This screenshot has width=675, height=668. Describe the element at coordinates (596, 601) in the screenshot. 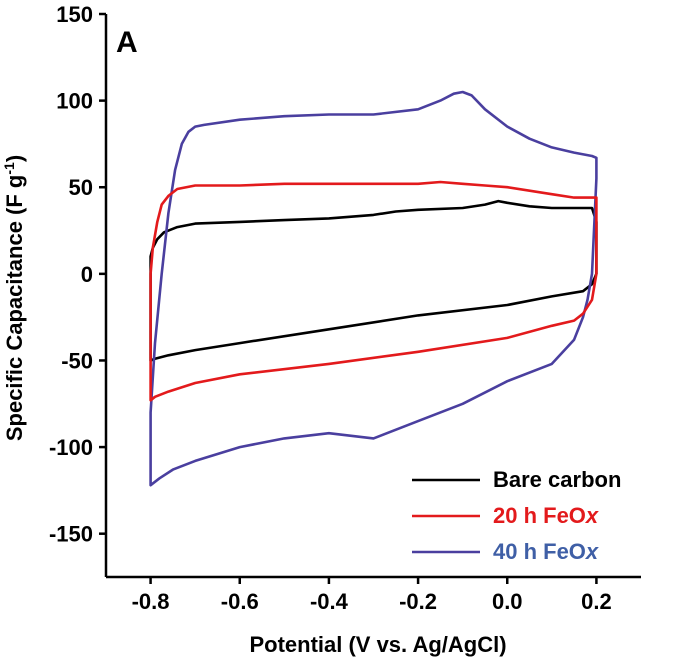

I see `x-tick-label: 0.2` at that location.